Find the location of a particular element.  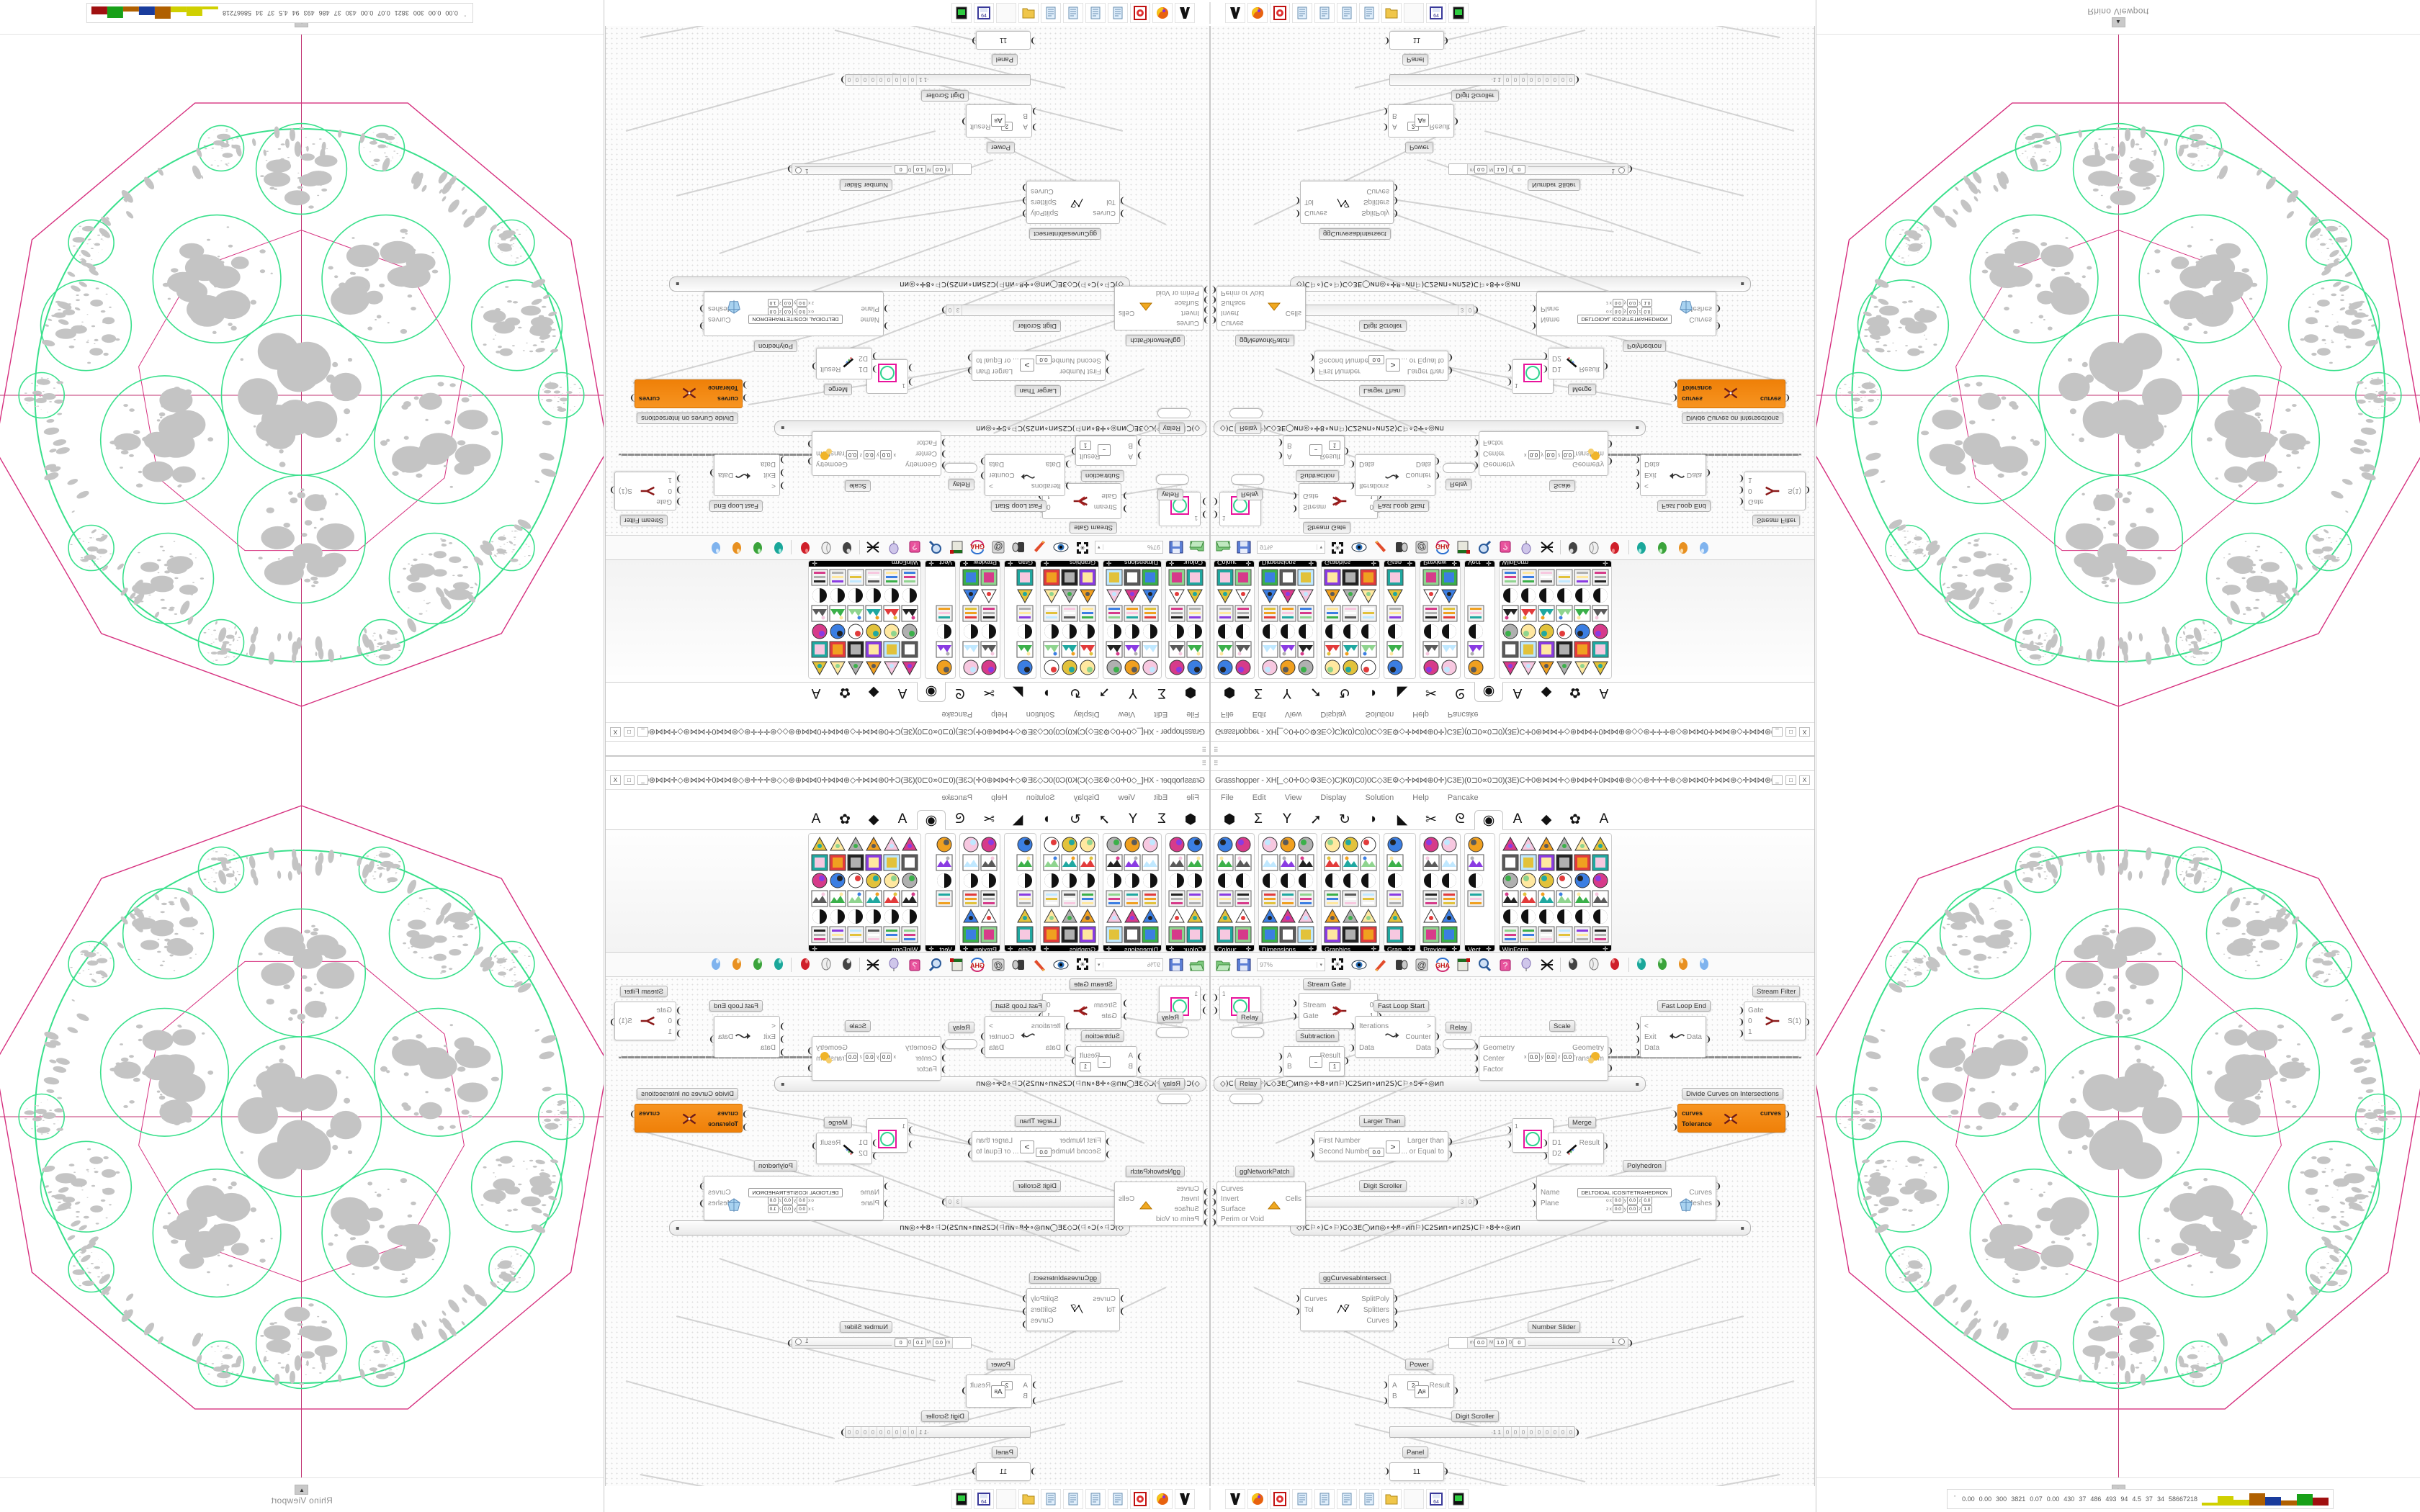

sphere-blue-icon is located at coordinates (1705, 965).